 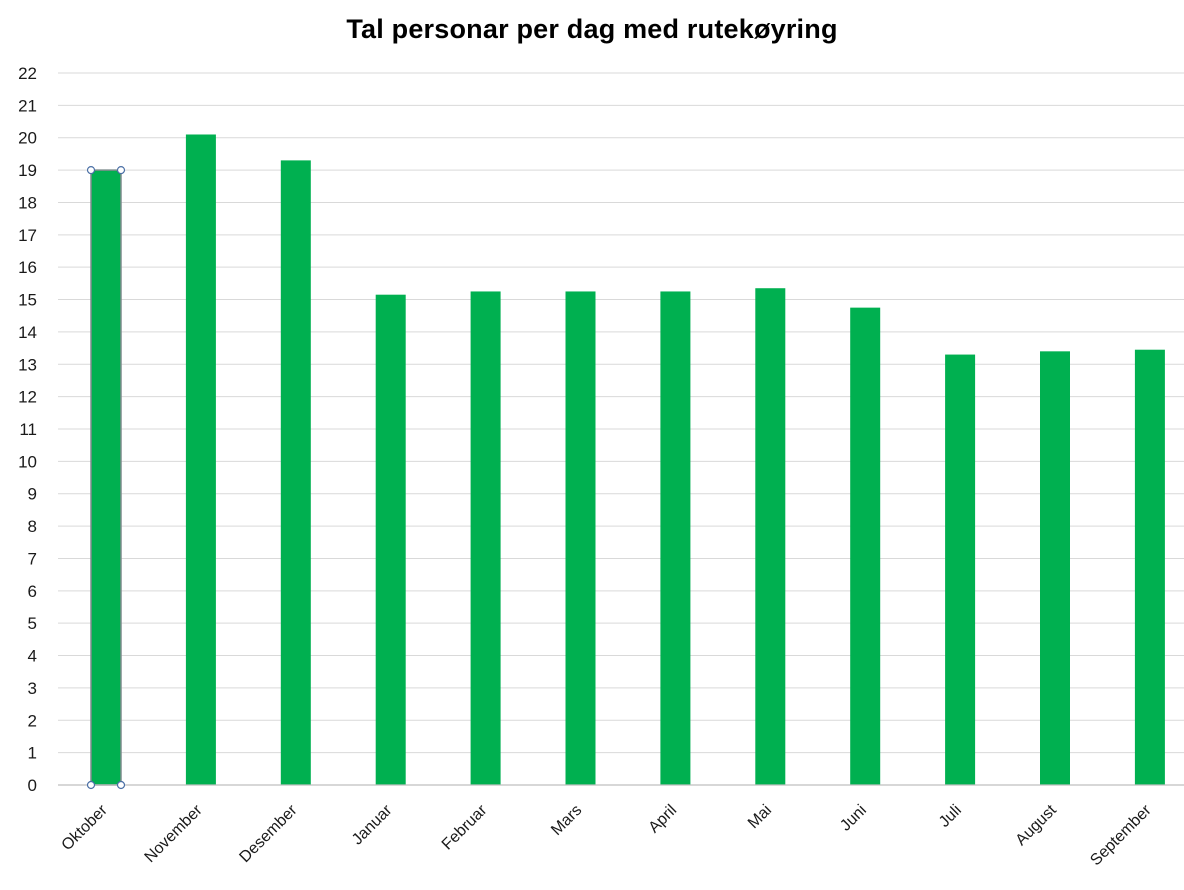 What do you see at coordinates (27, 202) in the screenshot?
I see `y-tick-label: 18` at bounding box center [27, 202].